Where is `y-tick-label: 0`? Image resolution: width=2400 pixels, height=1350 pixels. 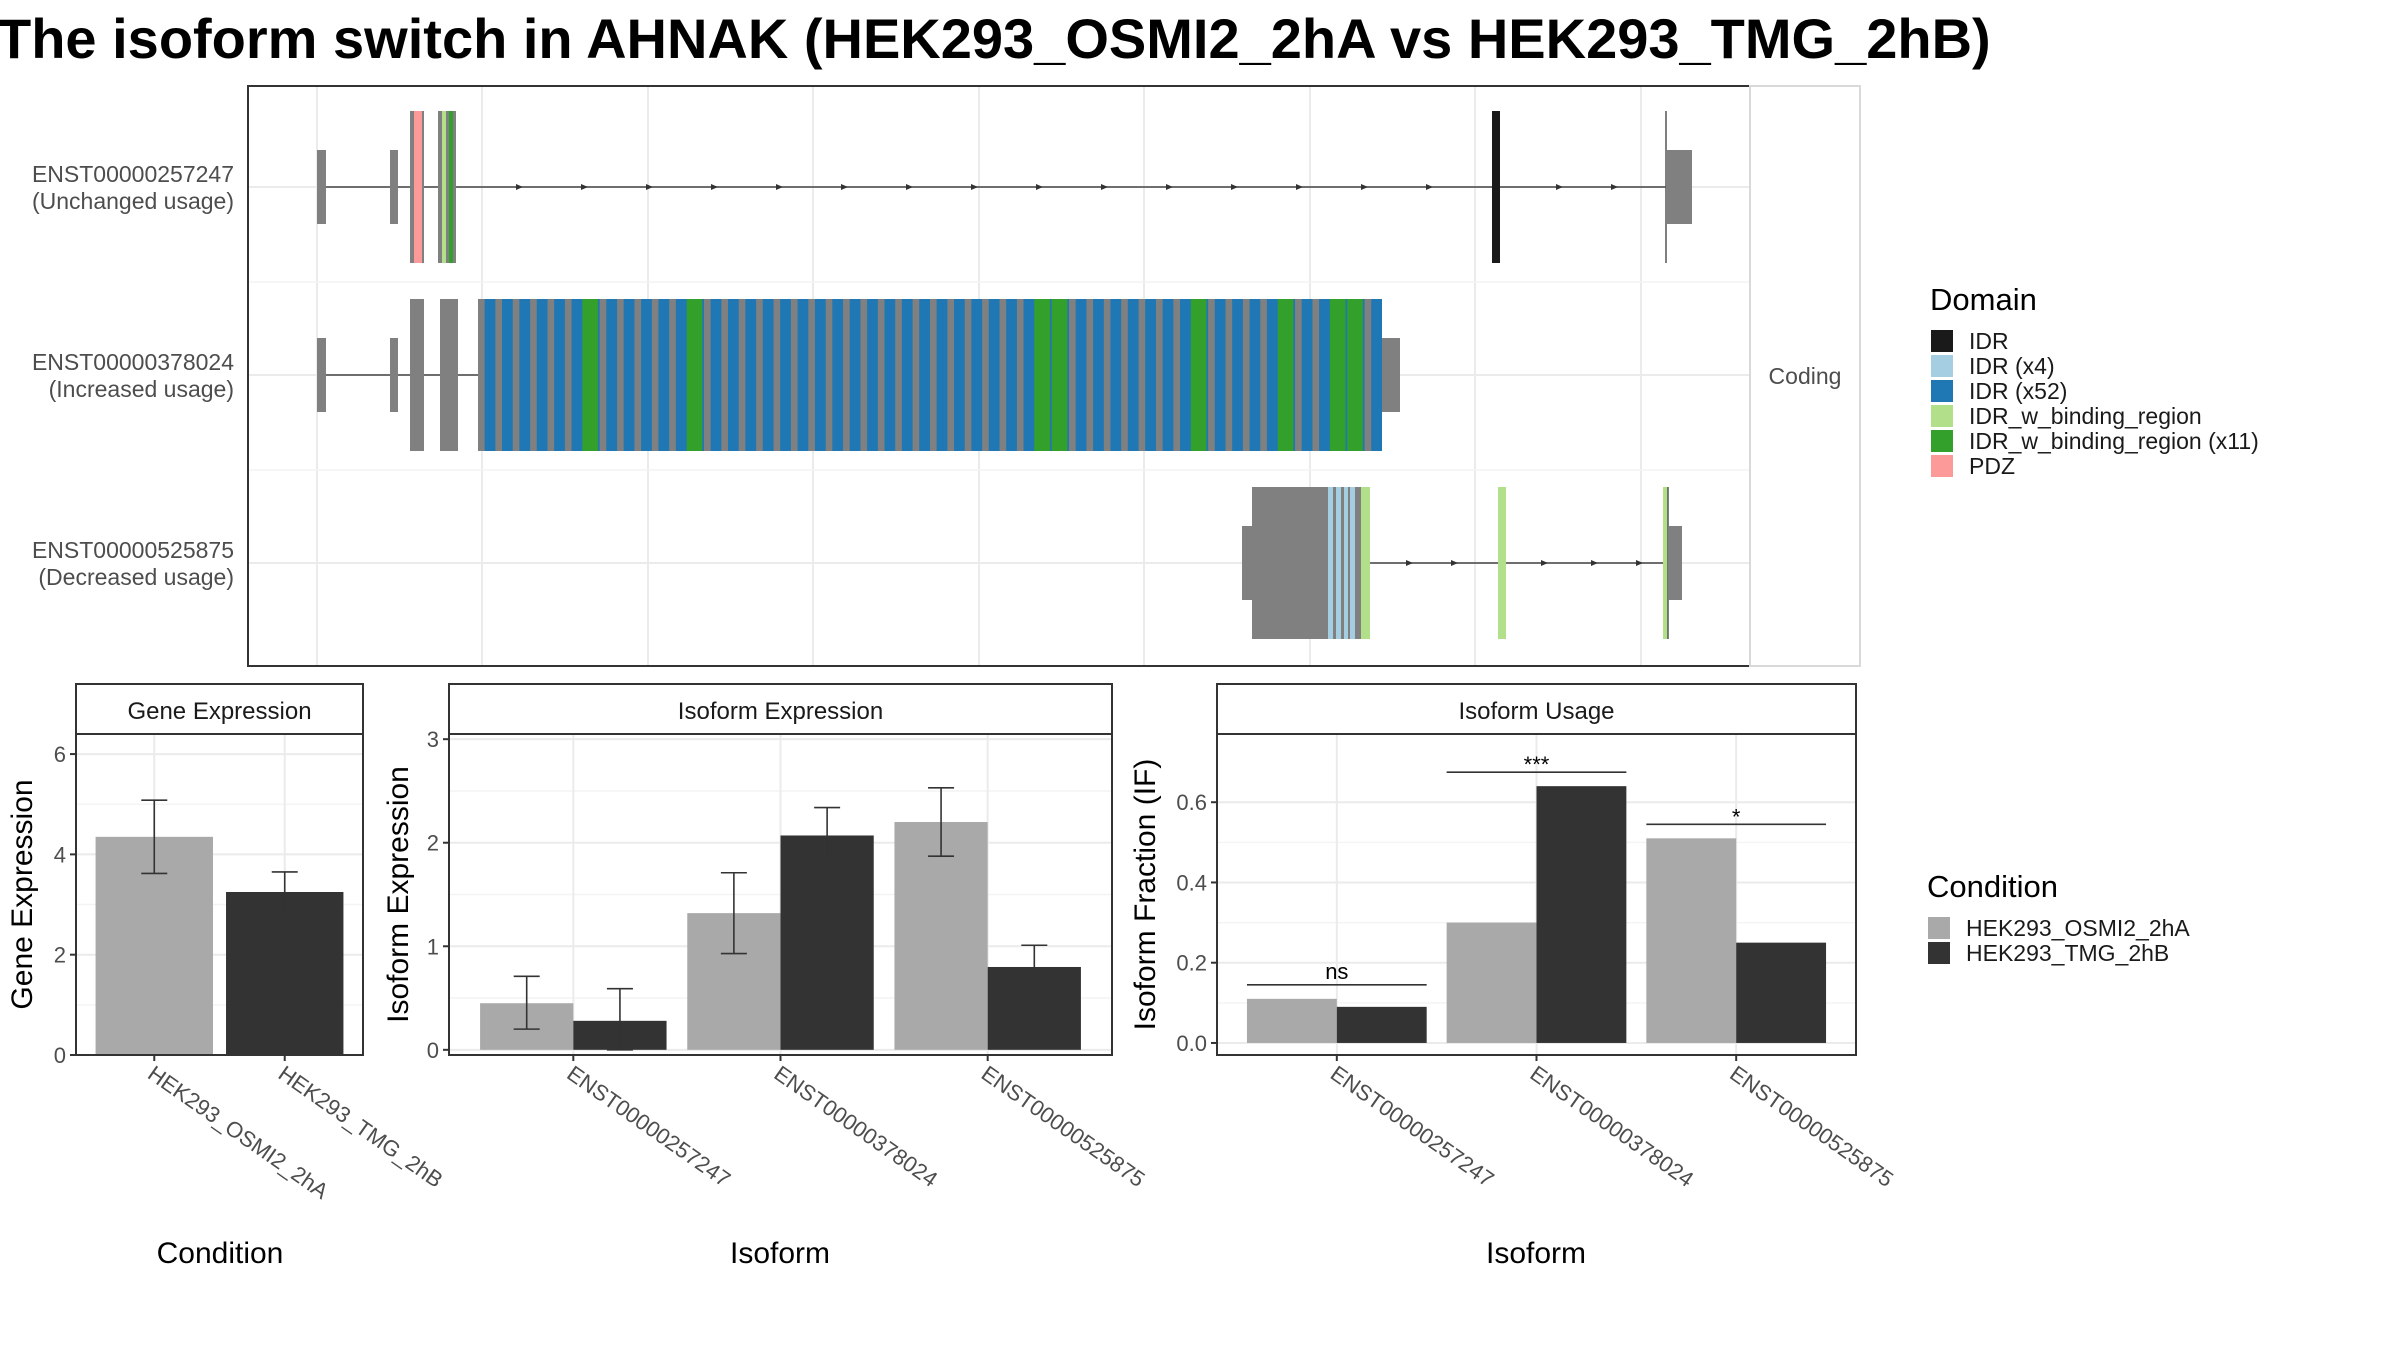
y-tick-label: 0 is located at coordinates (433, 1050).